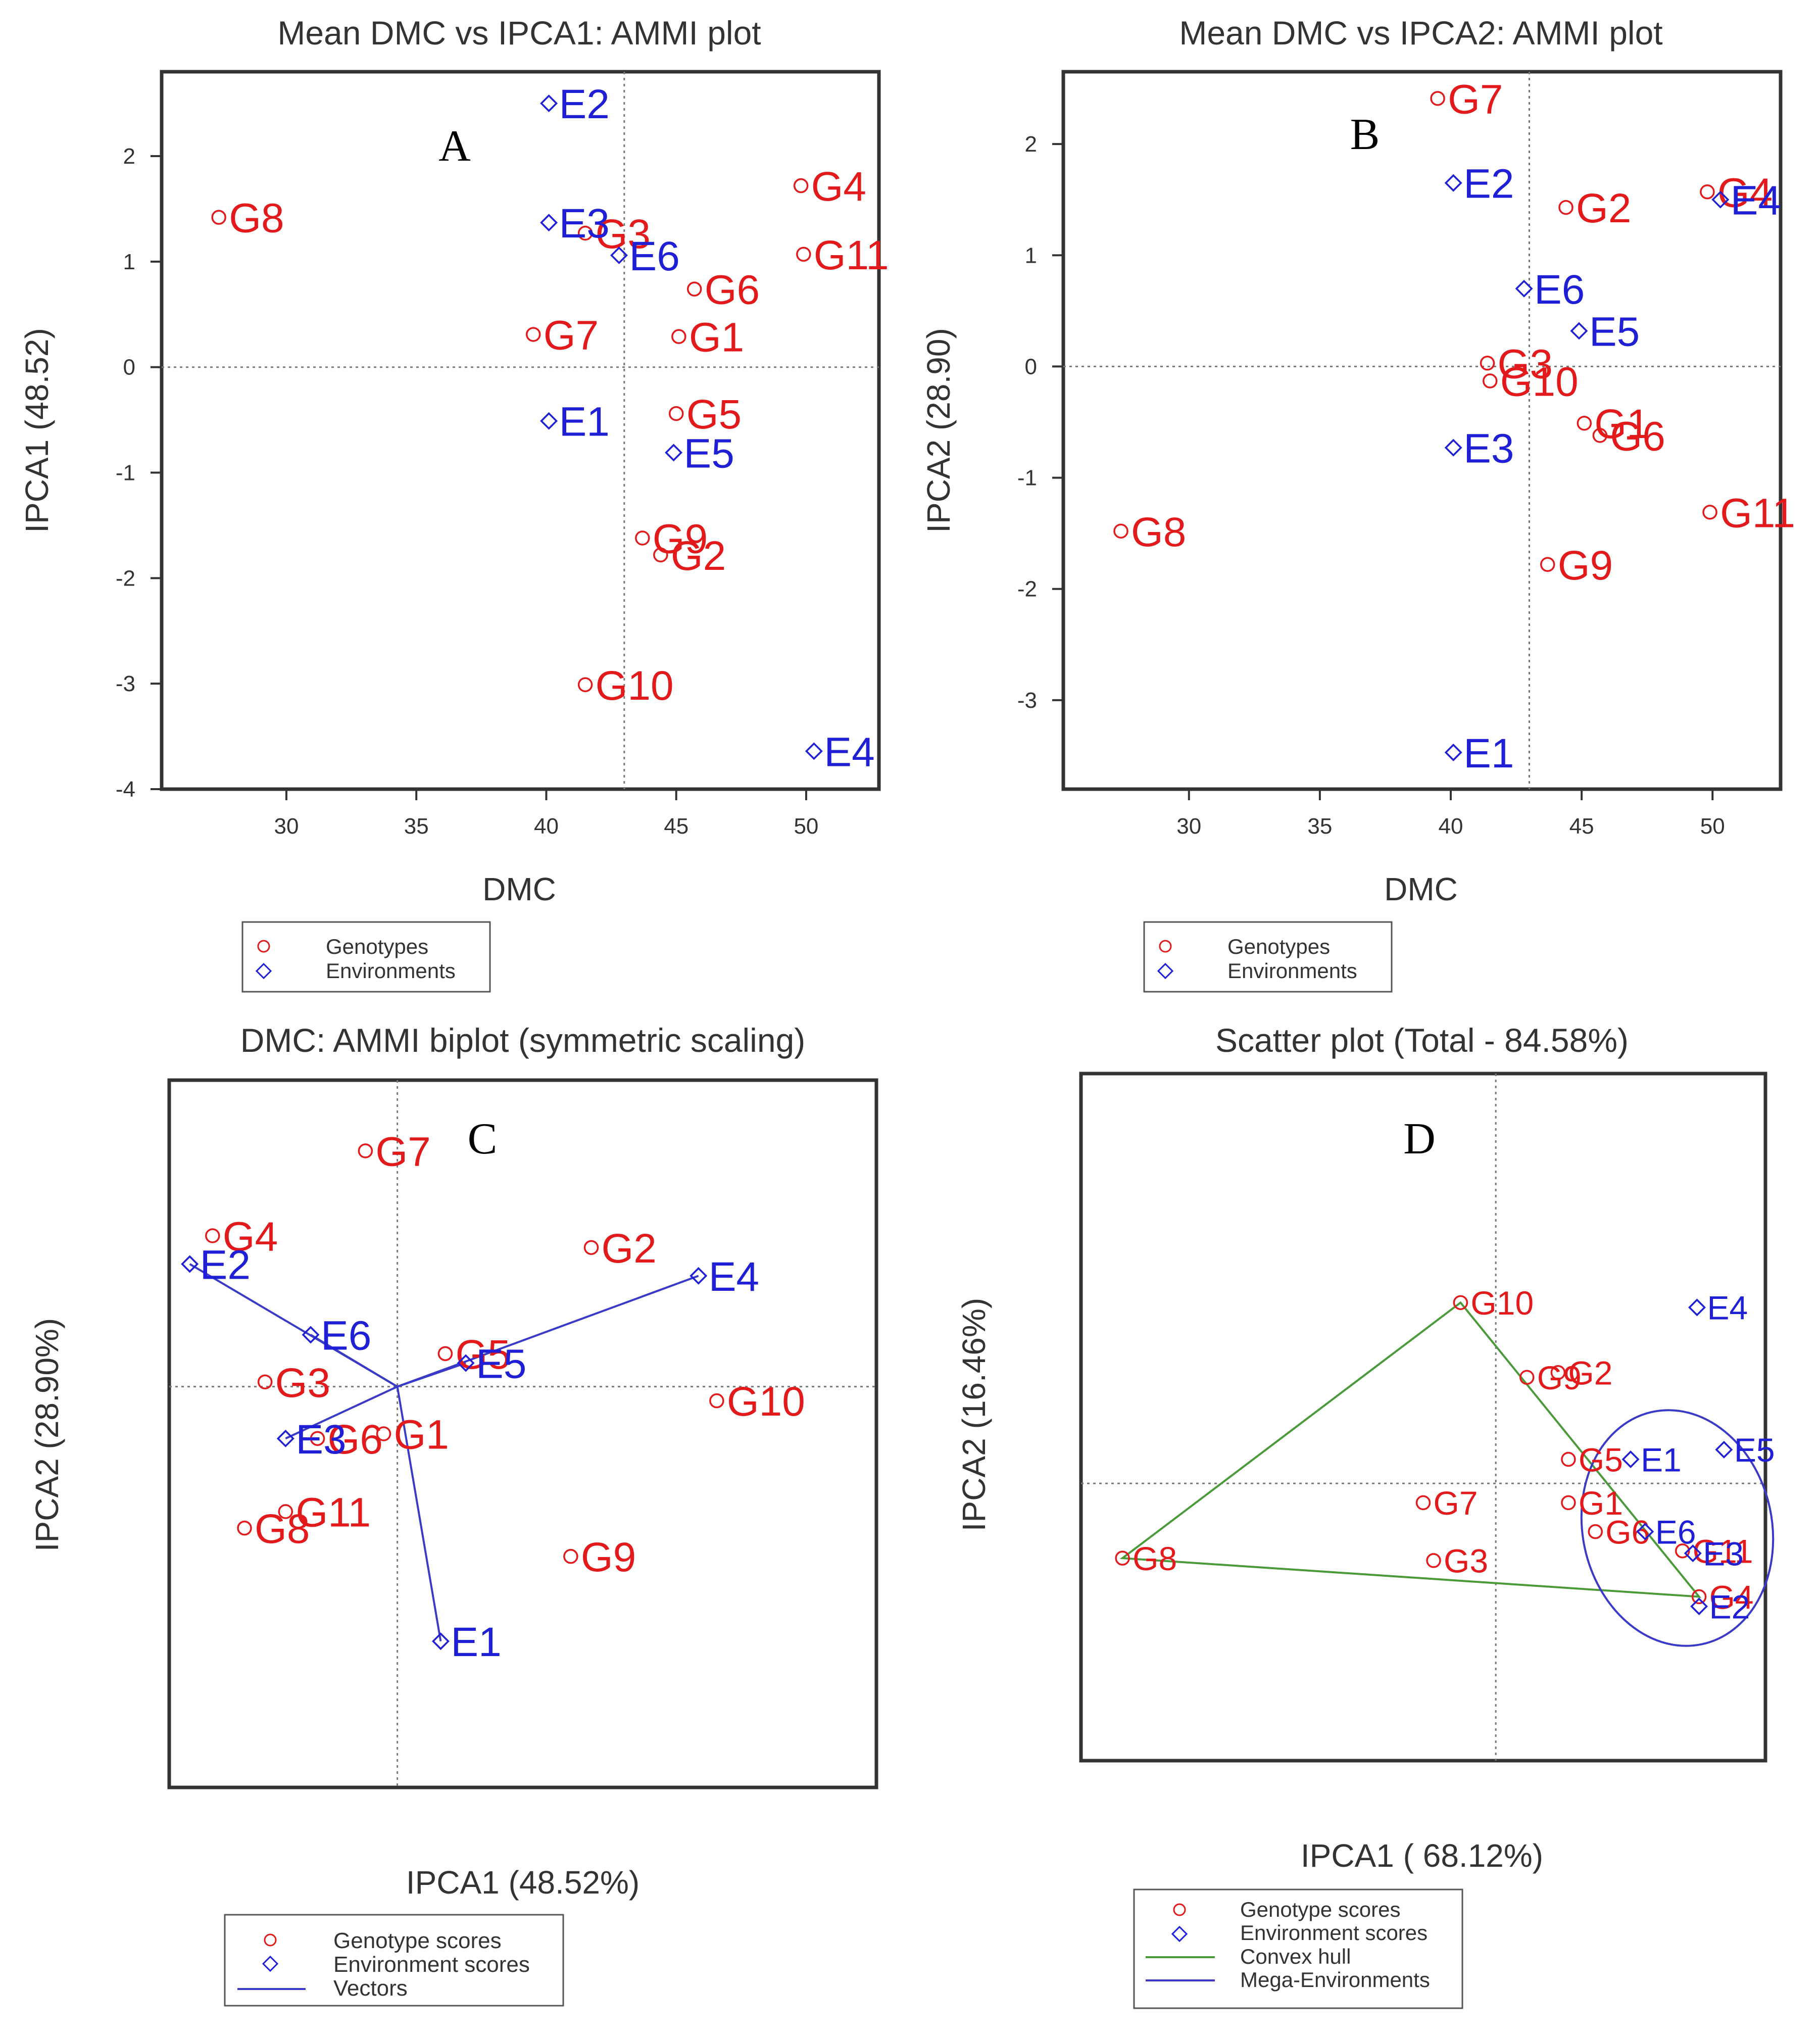 This screenshot has width=1820, height=2036. Describe the element at coordinates (419, 1514) in the screenshot. I see `vector-e1` at that location.